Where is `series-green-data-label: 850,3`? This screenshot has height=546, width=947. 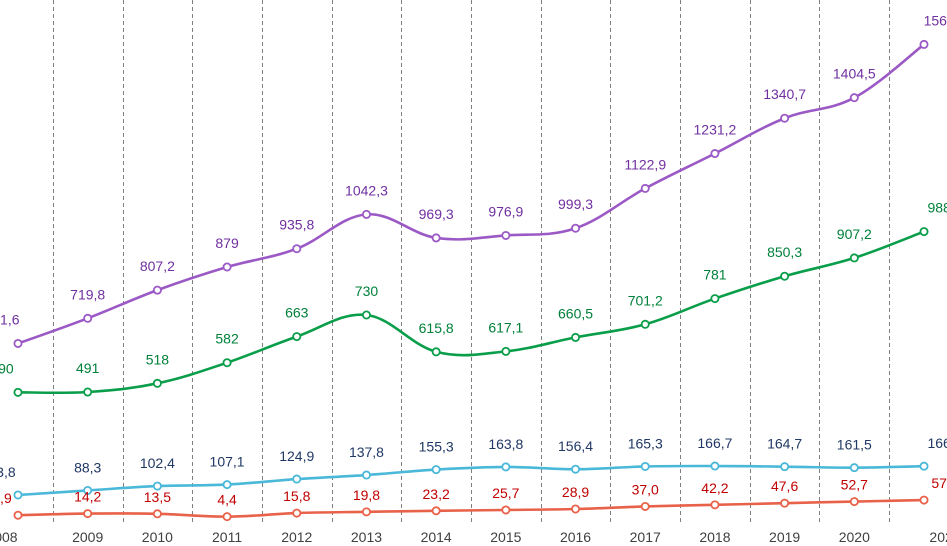
series-green-data-label: 850,3 is located at coordinates (784, 252).